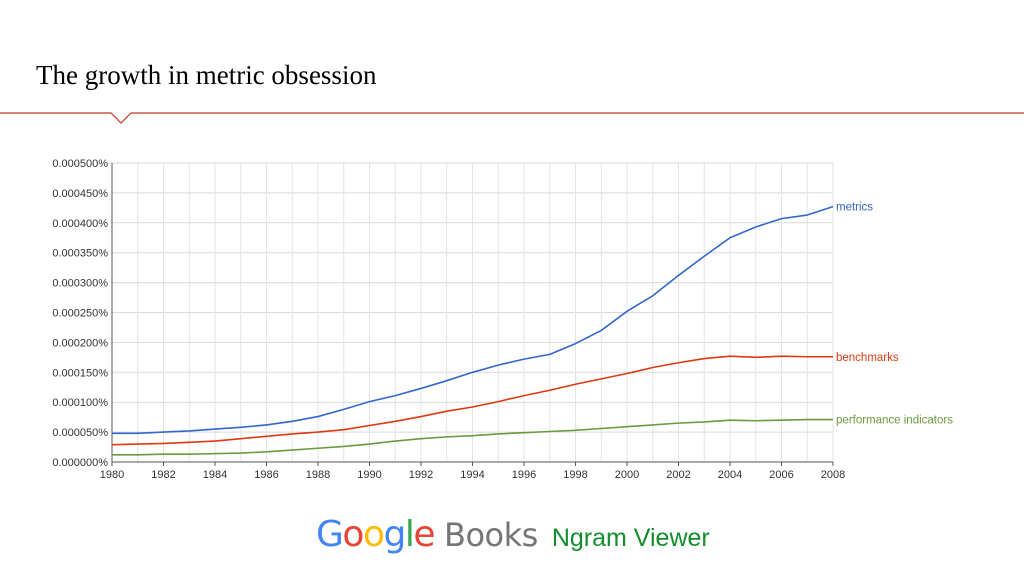 The width and height of the screenshot is (1024, 576). What do you see at coordinates (472, 400) in the screenshot?
I see `series-line-benchmarks` at bounding box center [472, 400].